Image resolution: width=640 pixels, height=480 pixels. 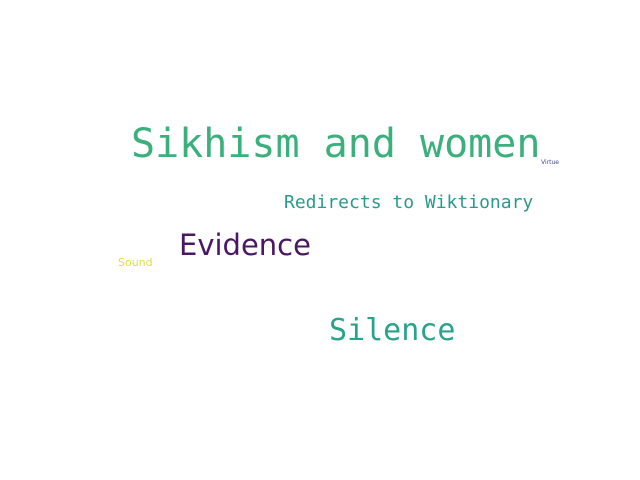 I want to click on word-evidence: Evidence, so click(x=245, y=245).